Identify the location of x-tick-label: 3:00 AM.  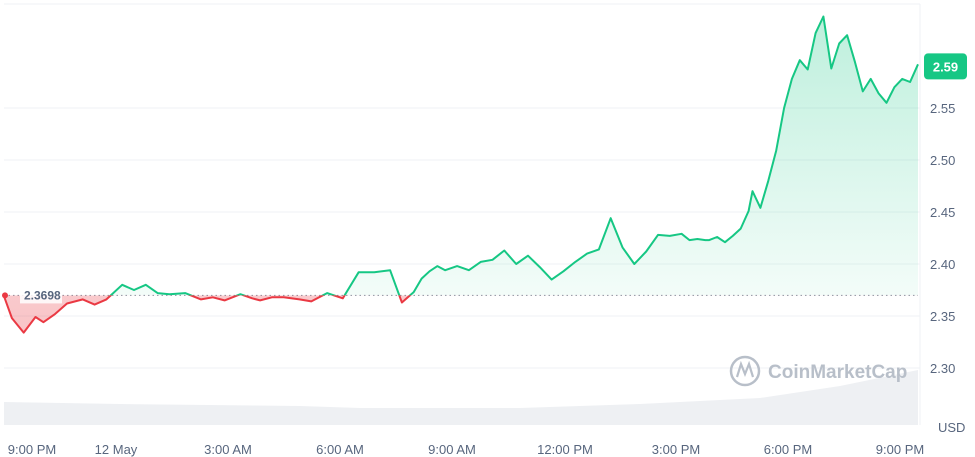
(228, 449).